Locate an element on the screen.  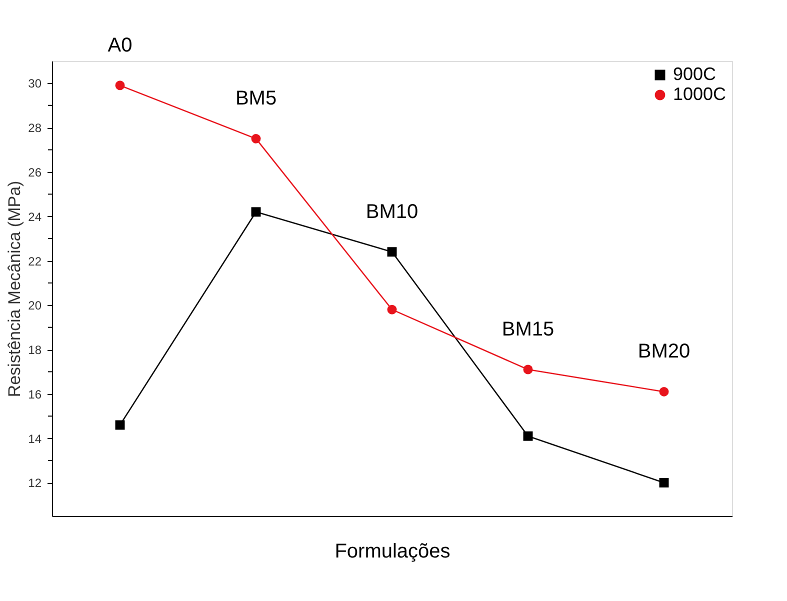
y-tick-label: 14 is located at coordinates (35, 439).